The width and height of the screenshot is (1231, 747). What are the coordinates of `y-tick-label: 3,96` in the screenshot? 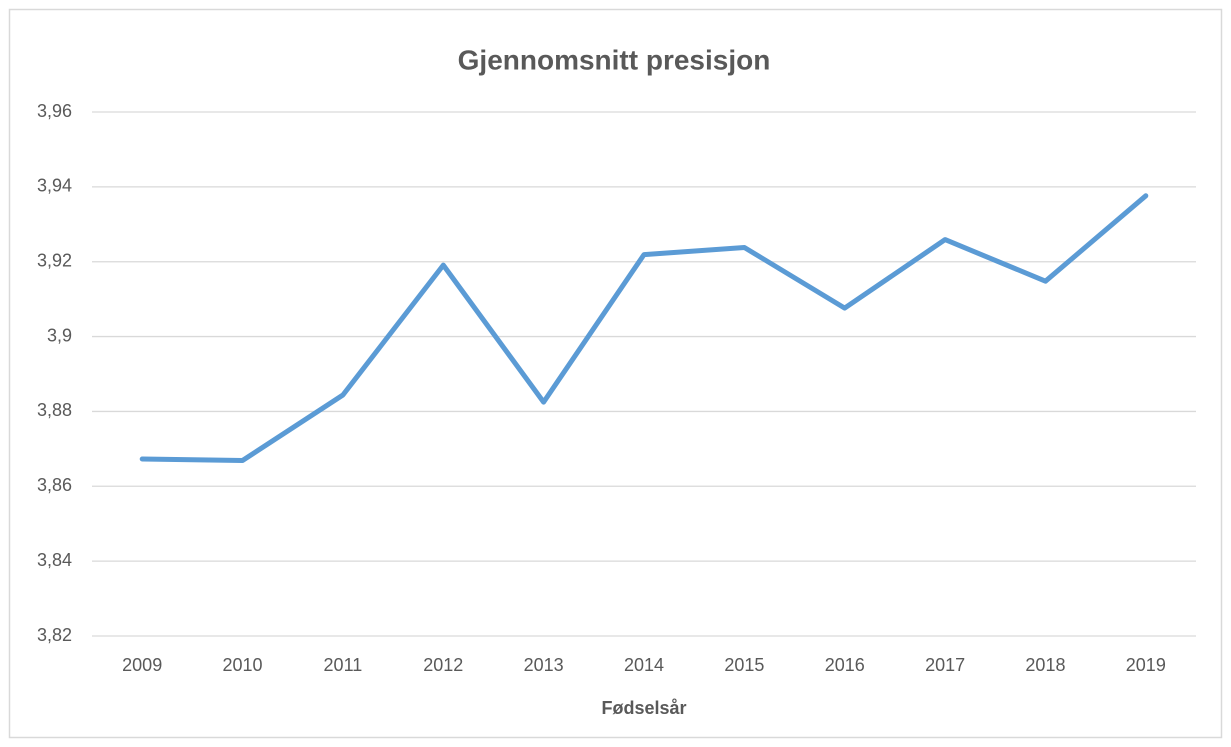 It's located at (54, 111).